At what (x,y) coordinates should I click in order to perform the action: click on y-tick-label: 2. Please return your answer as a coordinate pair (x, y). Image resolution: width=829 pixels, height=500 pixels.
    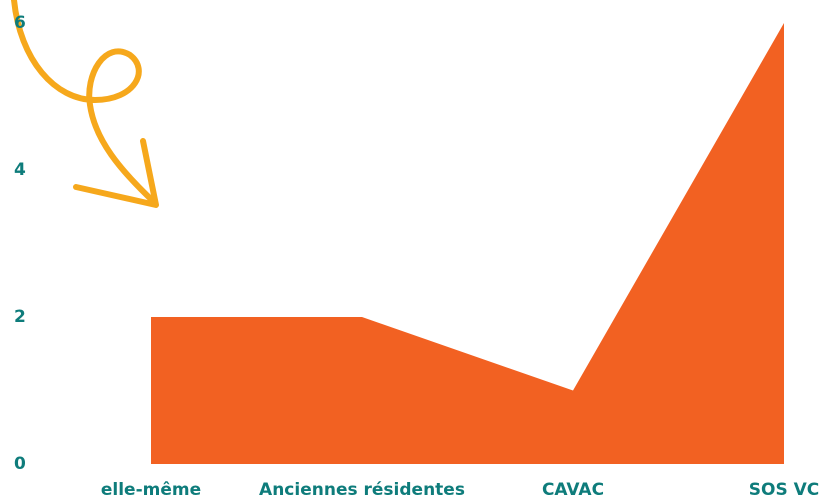
    Looking at the image, I should click on (20, 317).